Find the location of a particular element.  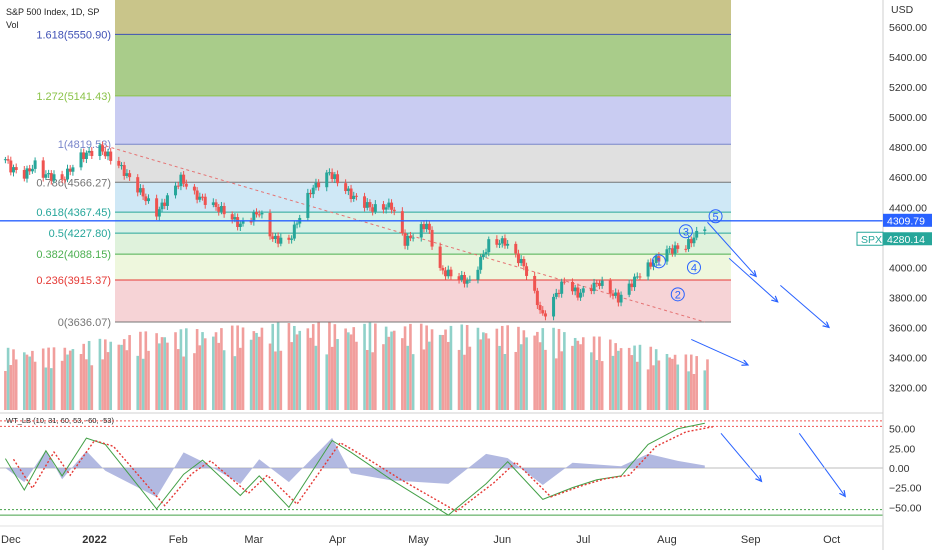

fib-level-label: 1(4819.53) is located at coordinates (84, 145).